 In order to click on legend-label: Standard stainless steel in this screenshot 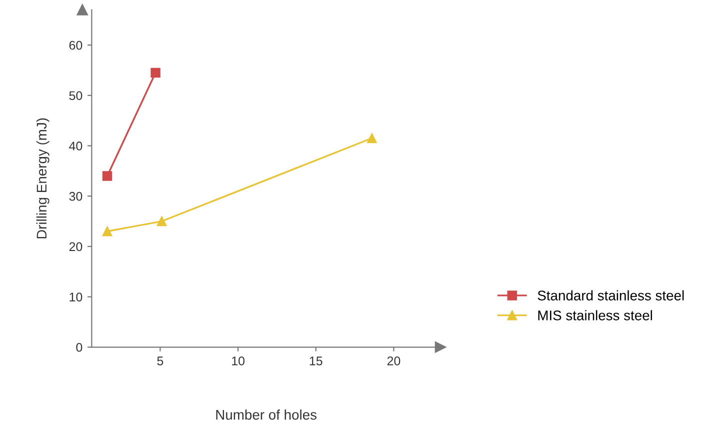, I will do `click(611, 295)`.